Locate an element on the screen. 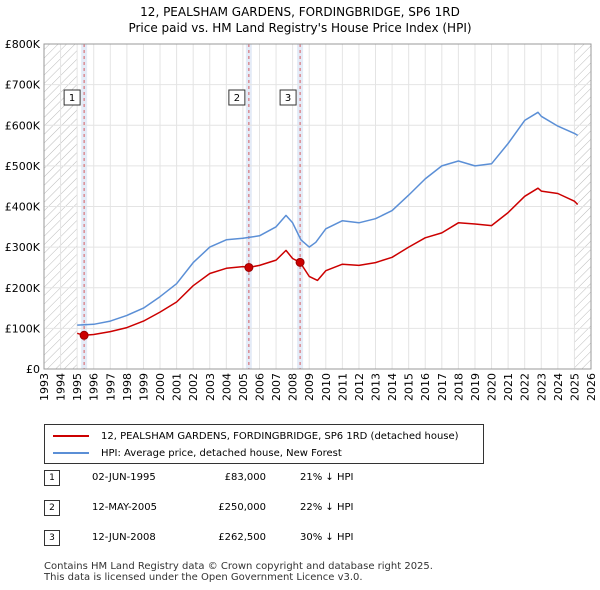  sale-hpi-diff: 21% ↓ HPI is located at coordinates (327, 477).